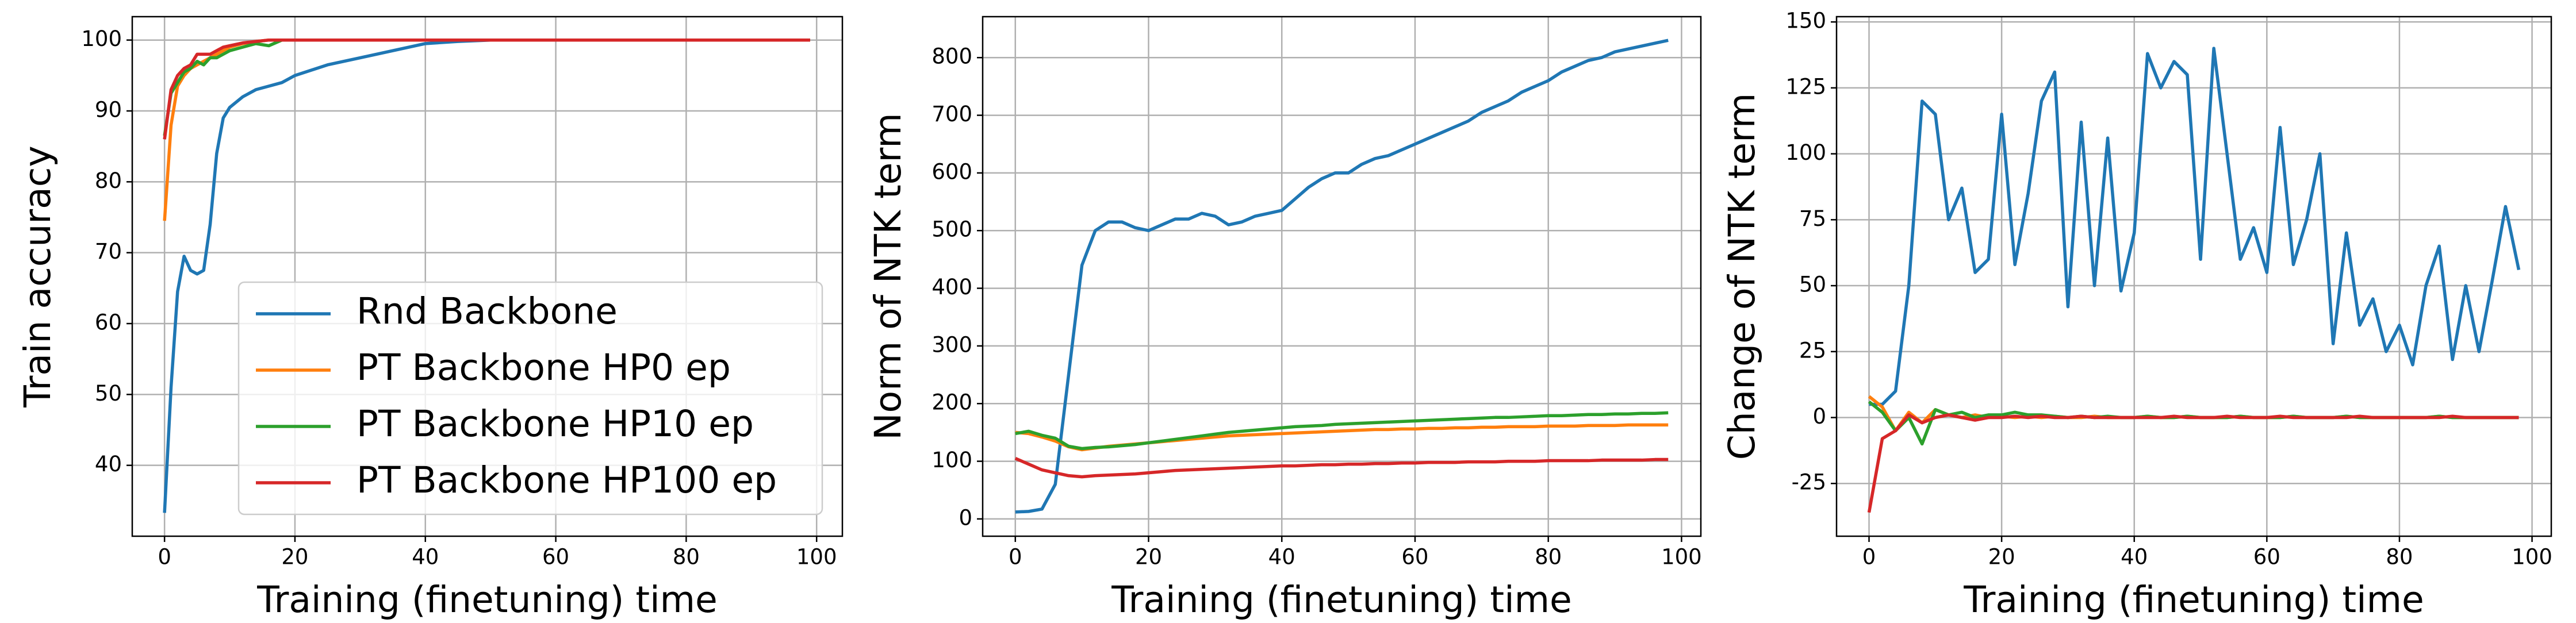 The image size is (2576, 623). I want to click on y-tick-label: 500, so click(951, 229).